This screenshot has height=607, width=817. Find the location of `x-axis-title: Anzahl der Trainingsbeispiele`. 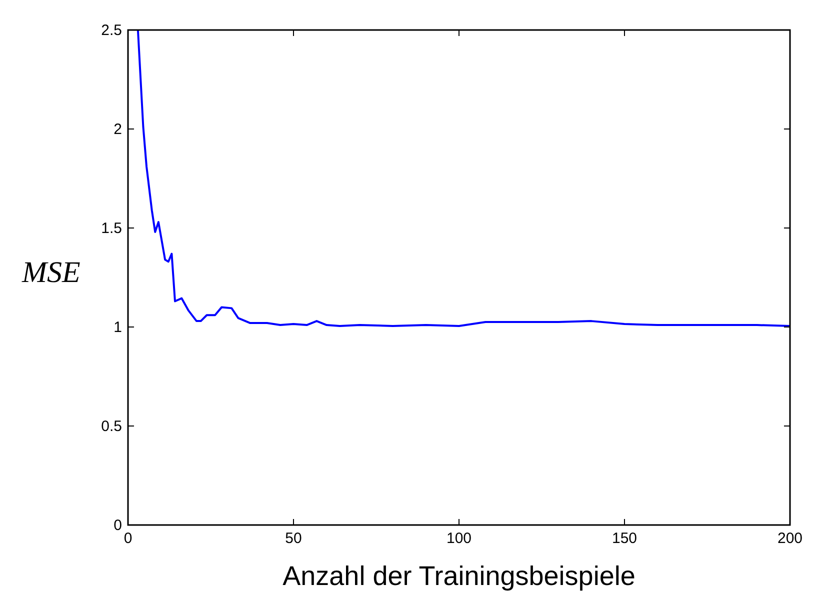

x-axis-title: Anzahl der Trainingsbeispiele is located at coordinates (459, 576).